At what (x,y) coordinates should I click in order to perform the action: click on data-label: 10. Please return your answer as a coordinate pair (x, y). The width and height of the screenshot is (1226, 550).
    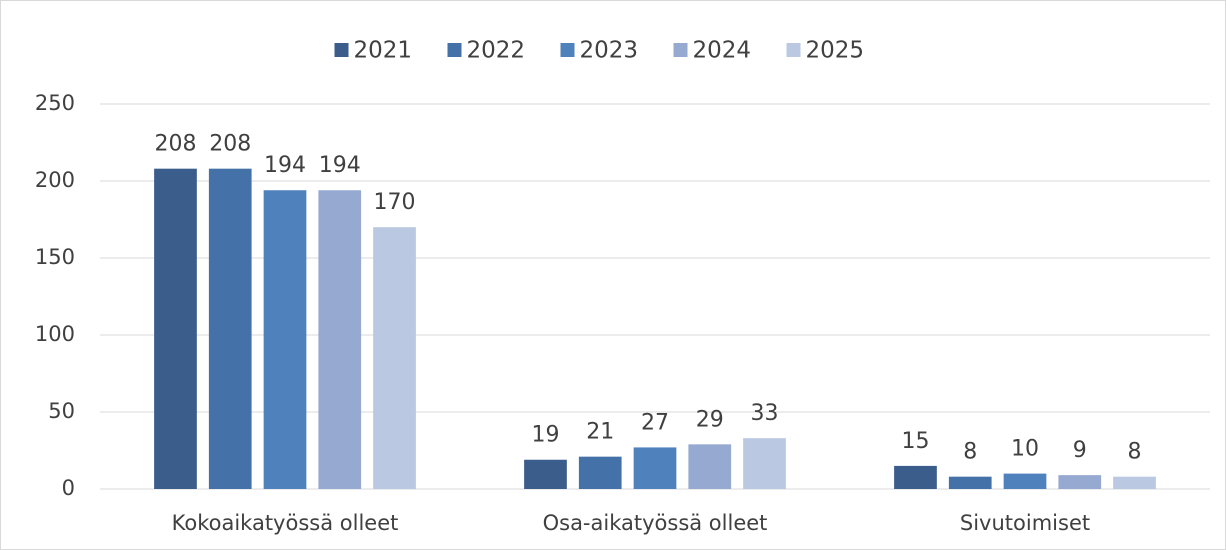
    Looking at the image, I should click on (1025, 449).